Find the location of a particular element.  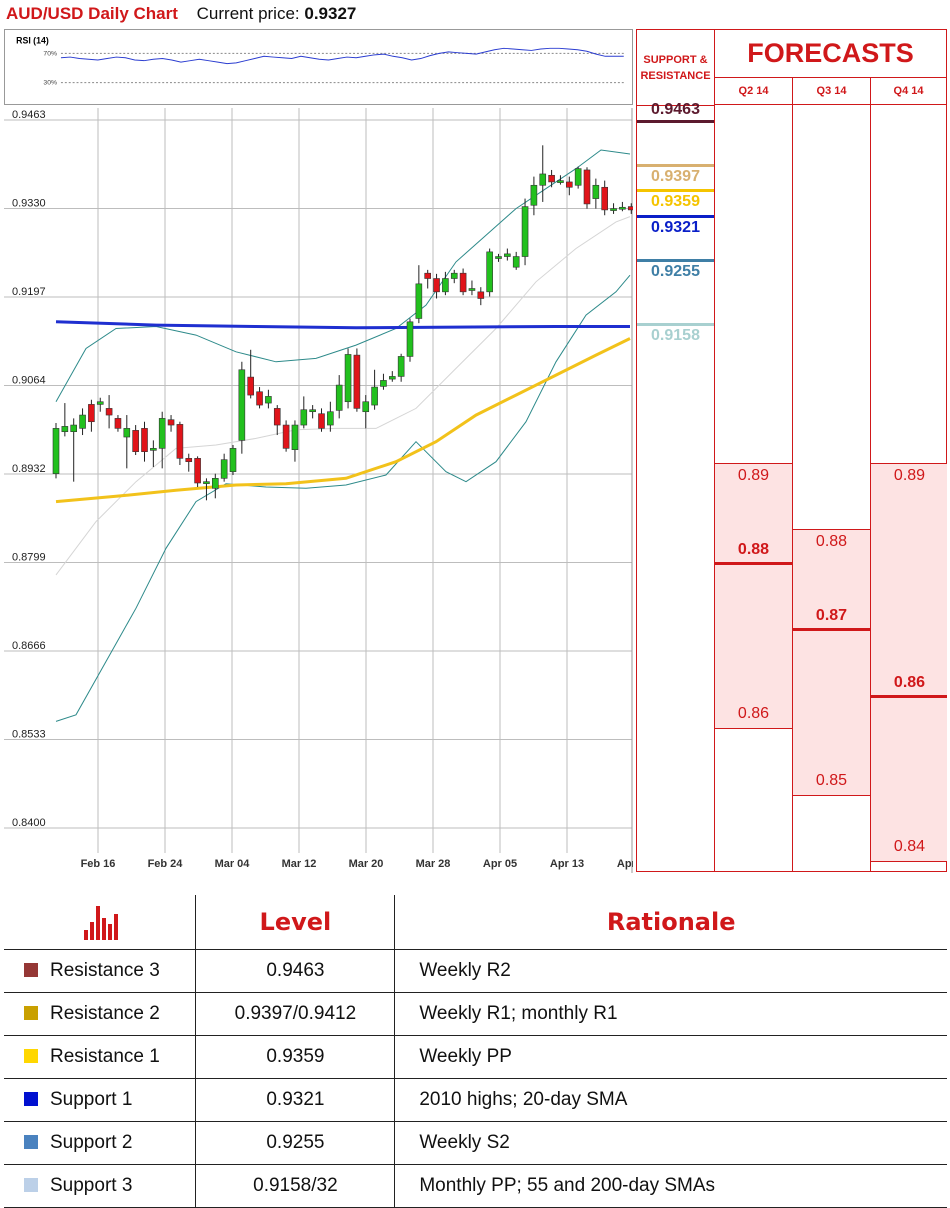

level-name-cell: Resistance 3 is located at coordinates (100, 971).